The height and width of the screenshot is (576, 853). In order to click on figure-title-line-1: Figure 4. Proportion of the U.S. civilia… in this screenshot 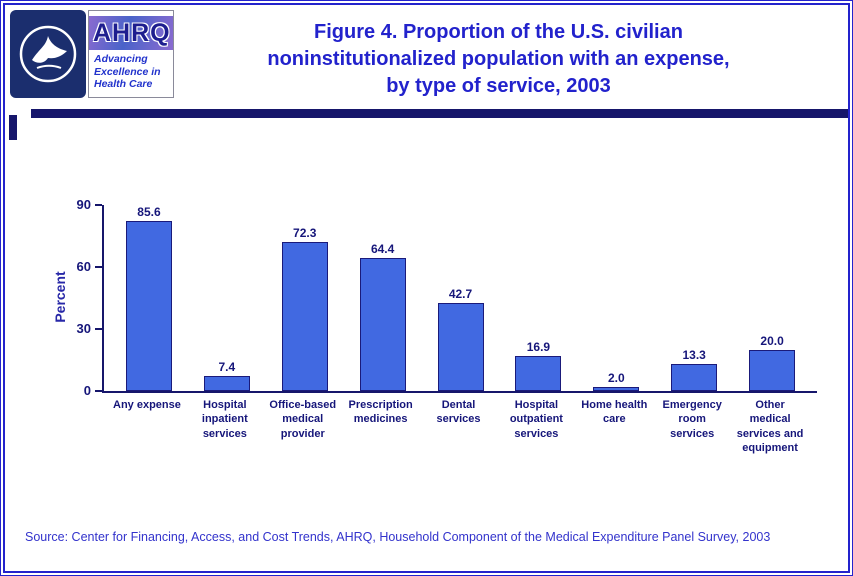, I will do `click(498, 32)`.